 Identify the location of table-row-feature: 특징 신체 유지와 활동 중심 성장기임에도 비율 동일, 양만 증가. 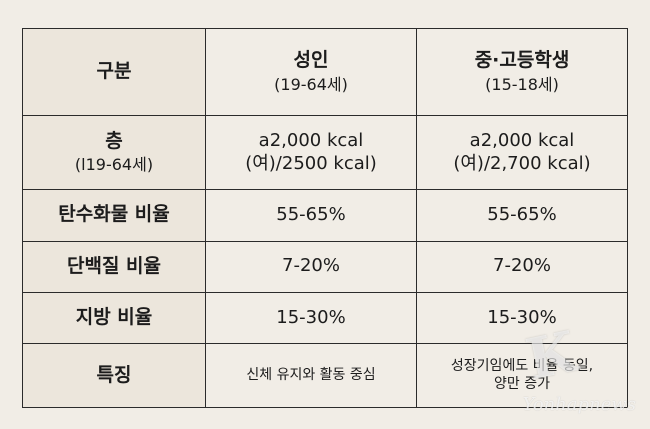
(325, 375).